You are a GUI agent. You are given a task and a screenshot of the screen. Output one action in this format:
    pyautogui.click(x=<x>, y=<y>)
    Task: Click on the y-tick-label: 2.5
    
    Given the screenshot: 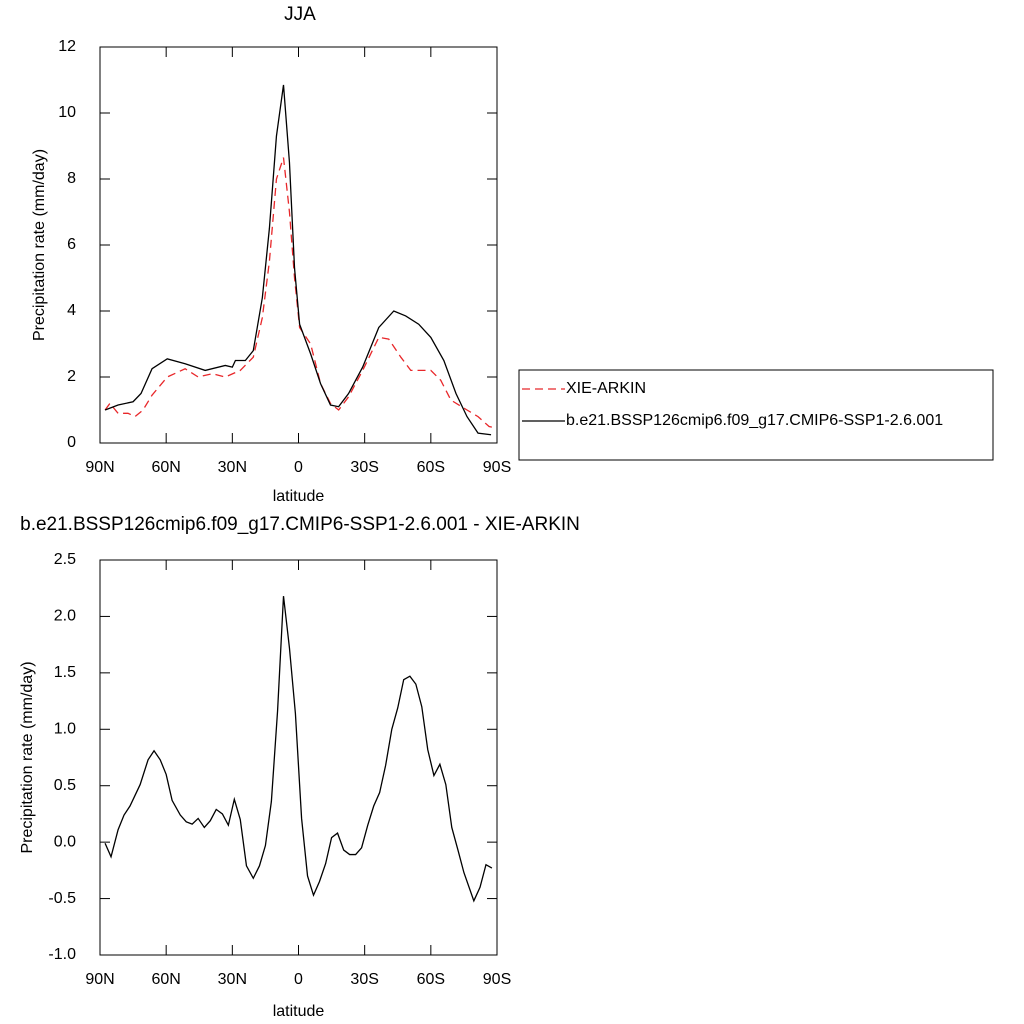 What is the action you would take?
    pyautogui.click(x=65, y=559)
    